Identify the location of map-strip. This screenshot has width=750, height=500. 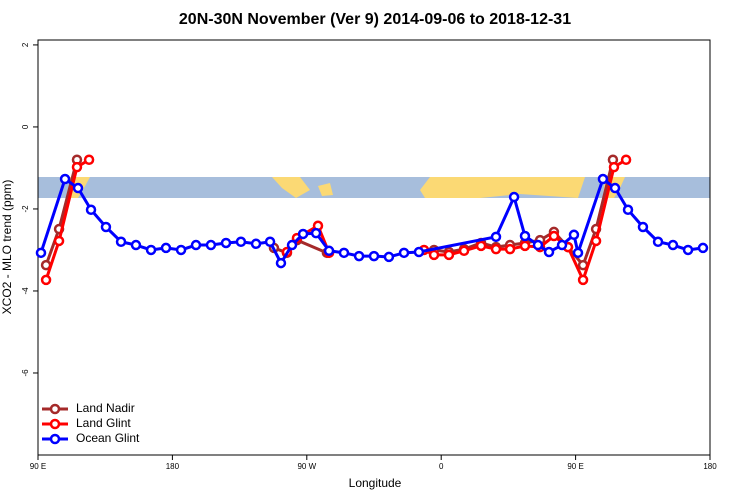
(374, 187).